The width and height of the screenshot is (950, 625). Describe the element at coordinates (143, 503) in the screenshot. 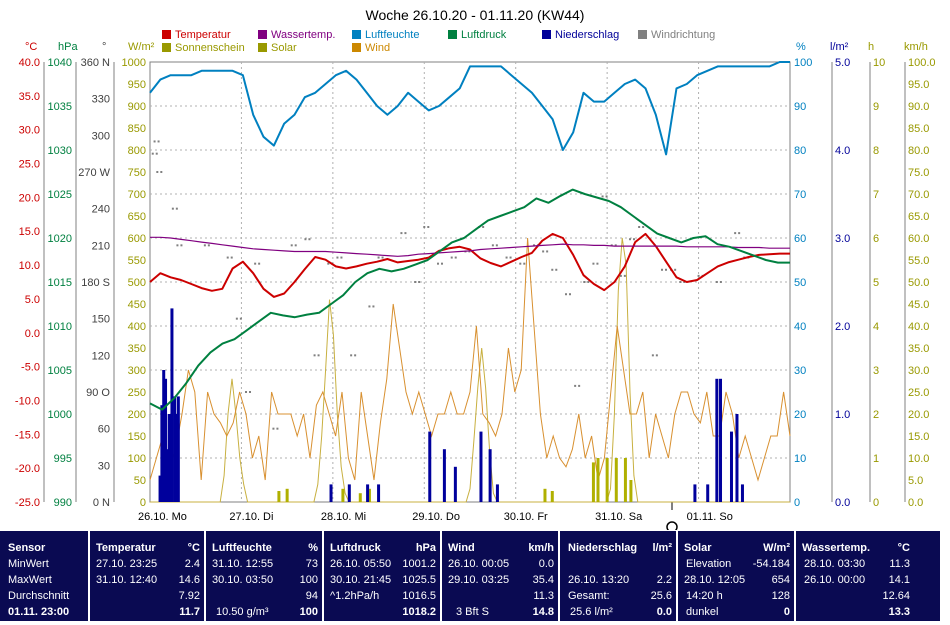

I see `axis-tick-solar: 0` at that location.